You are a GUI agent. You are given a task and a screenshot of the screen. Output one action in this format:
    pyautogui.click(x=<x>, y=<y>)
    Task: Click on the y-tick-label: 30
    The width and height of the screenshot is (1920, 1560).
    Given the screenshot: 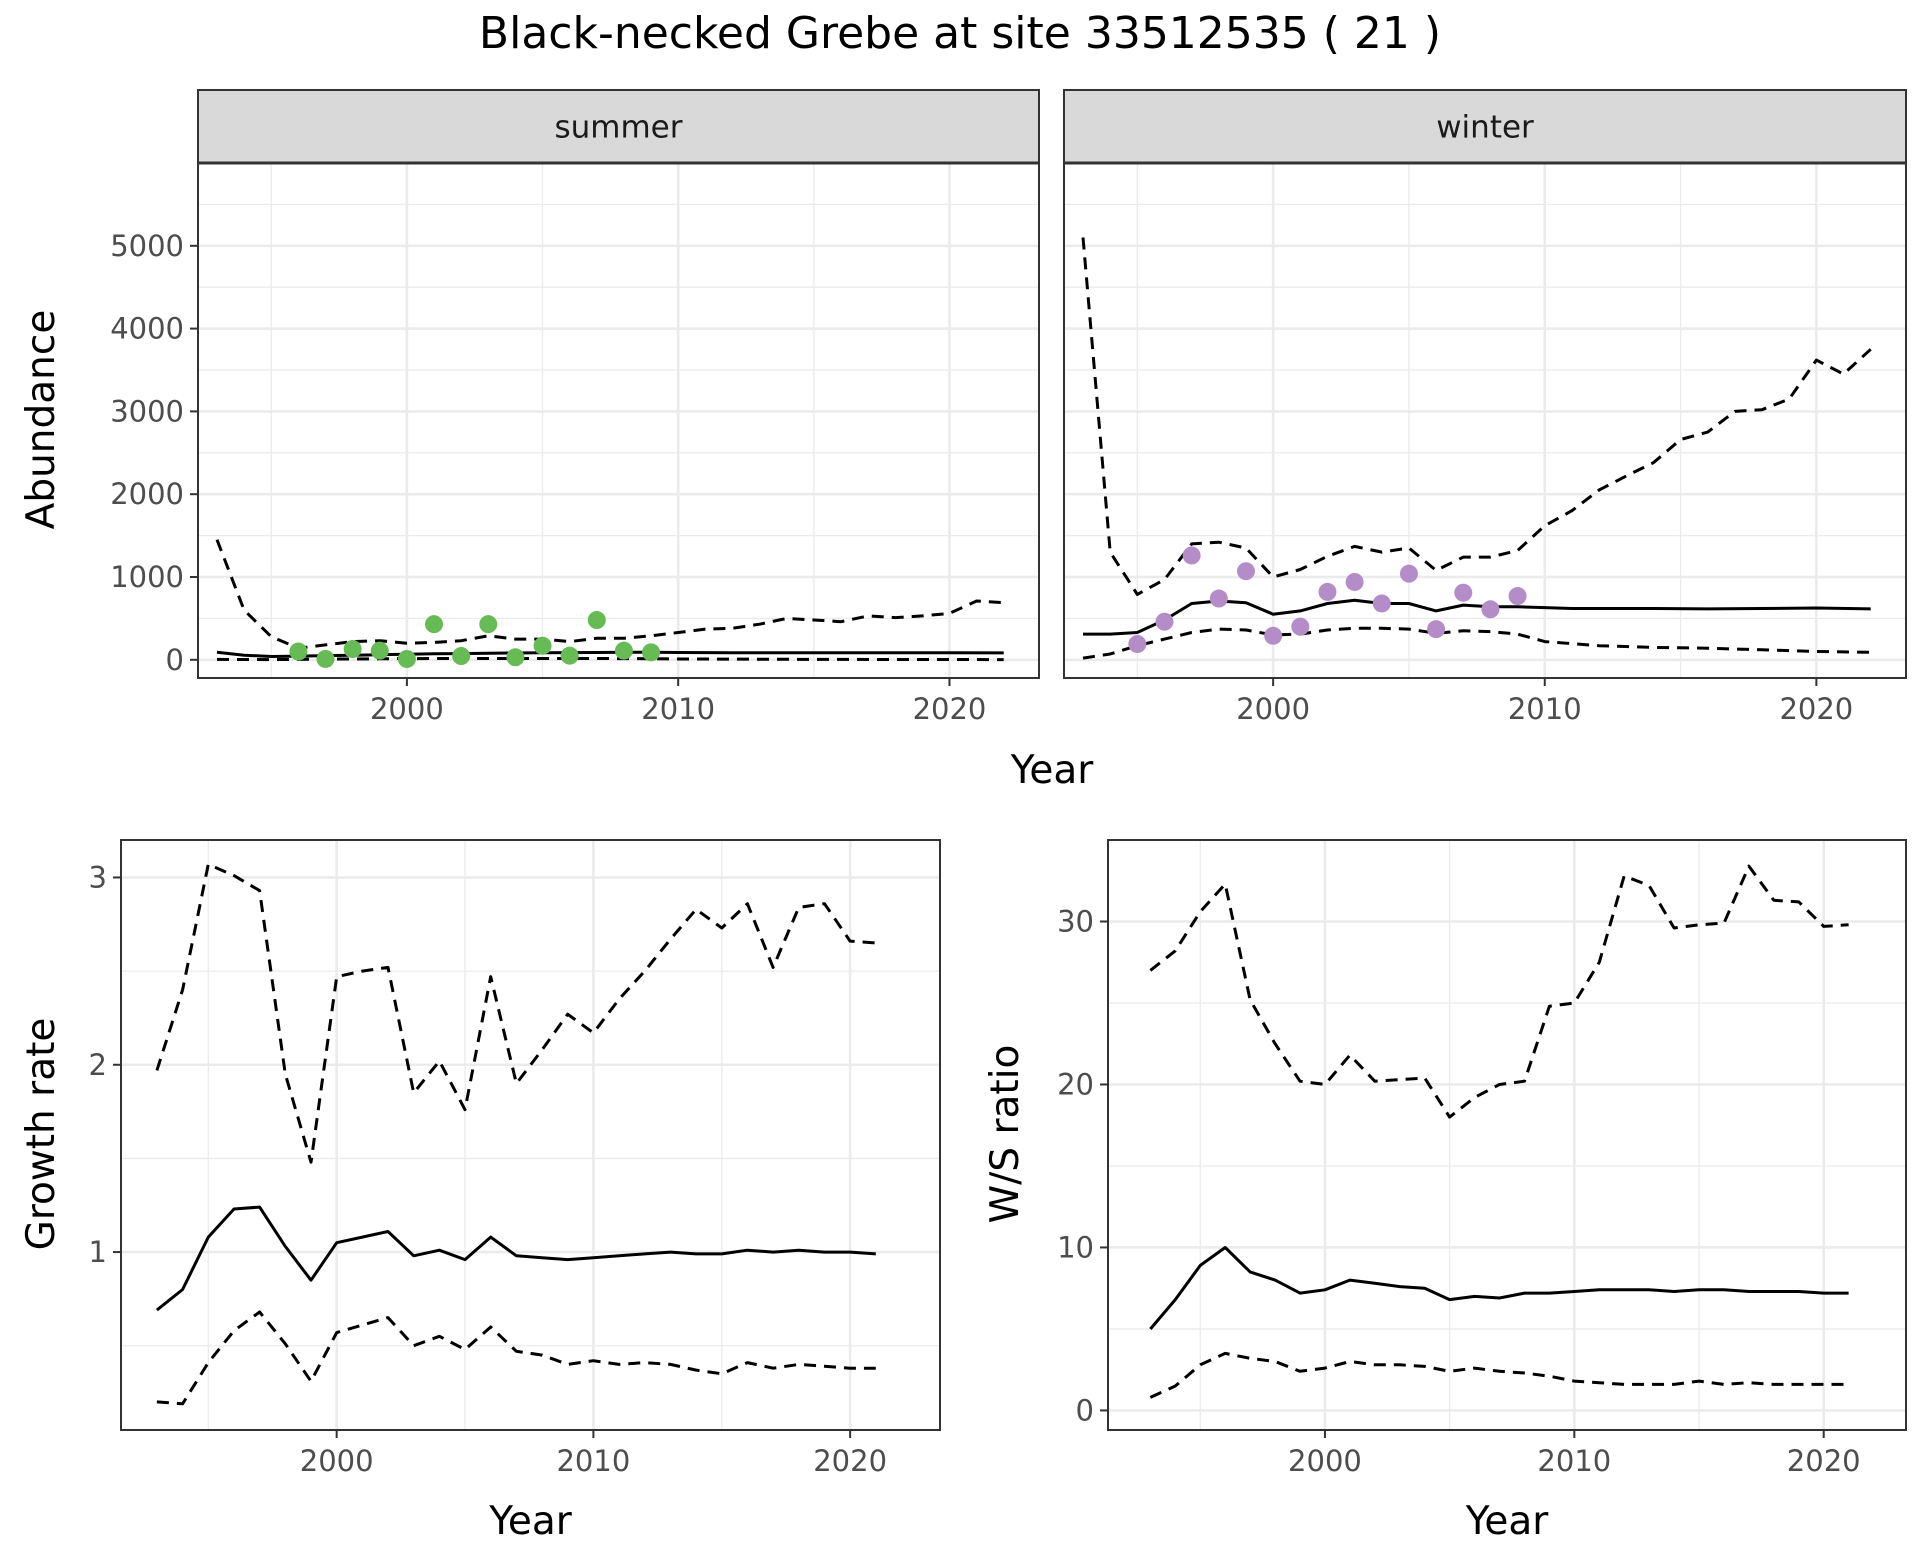 What is the action you would take?
    pyautogui.click(x=1075, y=921)
    